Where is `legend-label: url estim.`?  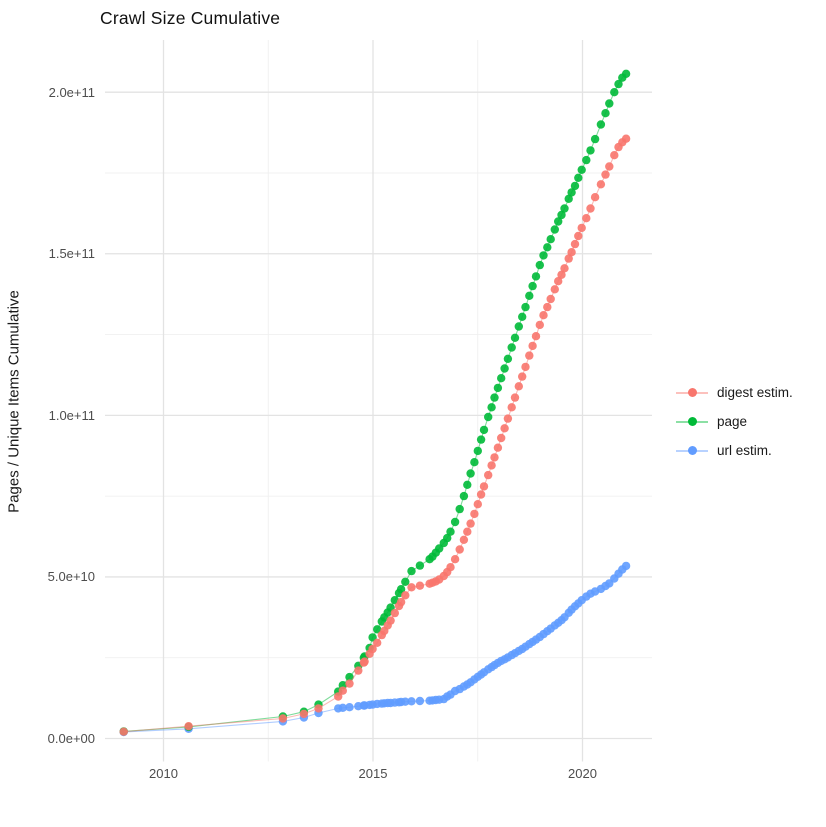
legend-label: url estim. is located at coordinates (744, 450).